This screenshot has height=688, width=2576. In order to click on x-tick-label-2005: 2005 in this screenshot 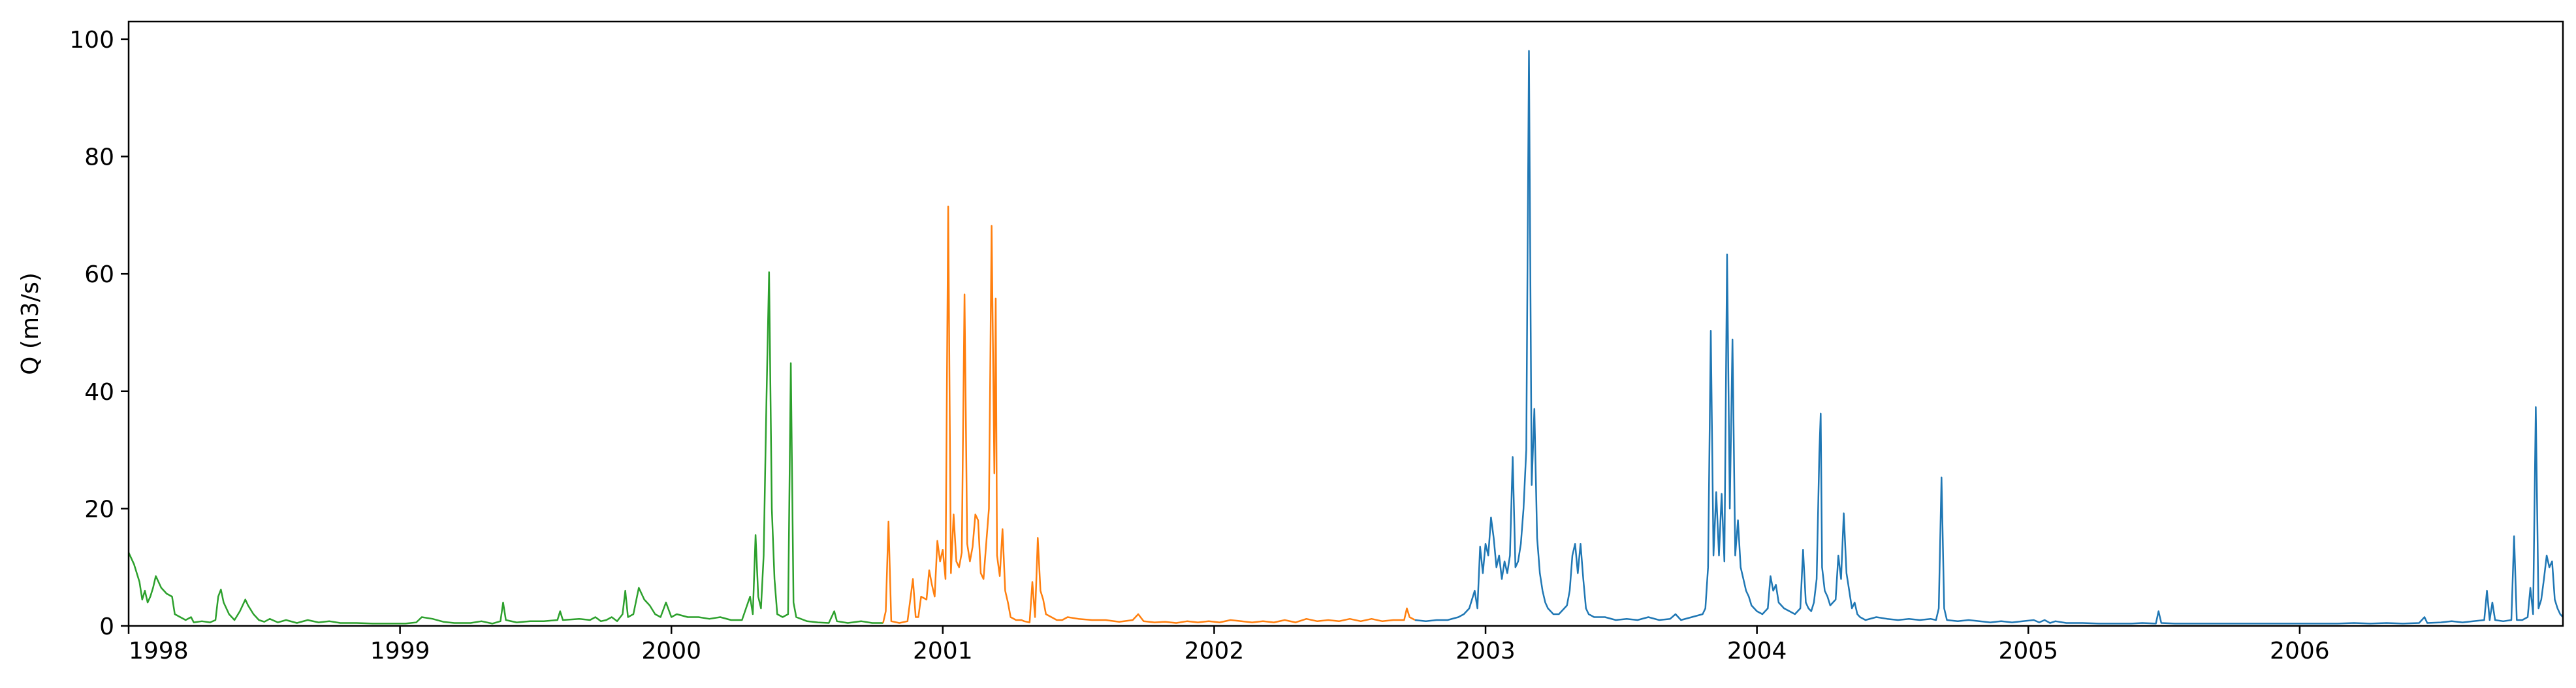, I will do `click(2028, 651)`.